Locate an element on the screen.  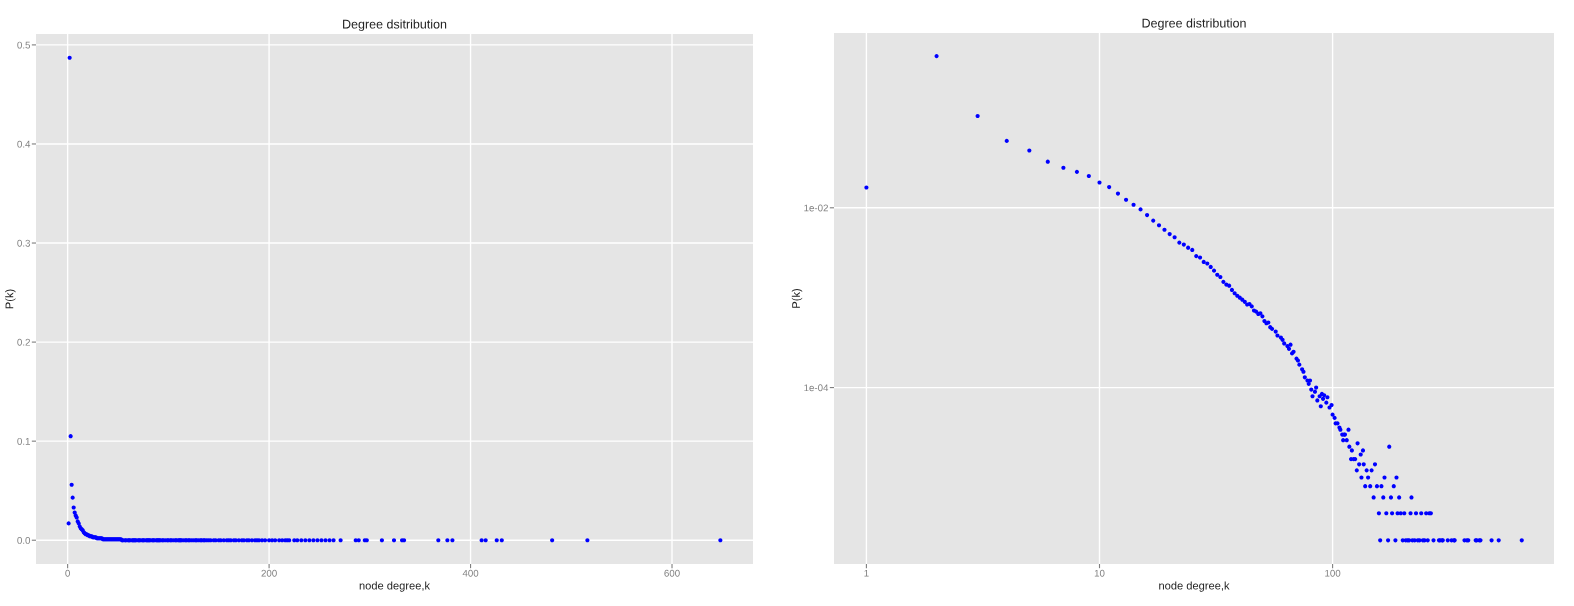
y-tick-label: 1e-04 is located at coordinates (816, 388).